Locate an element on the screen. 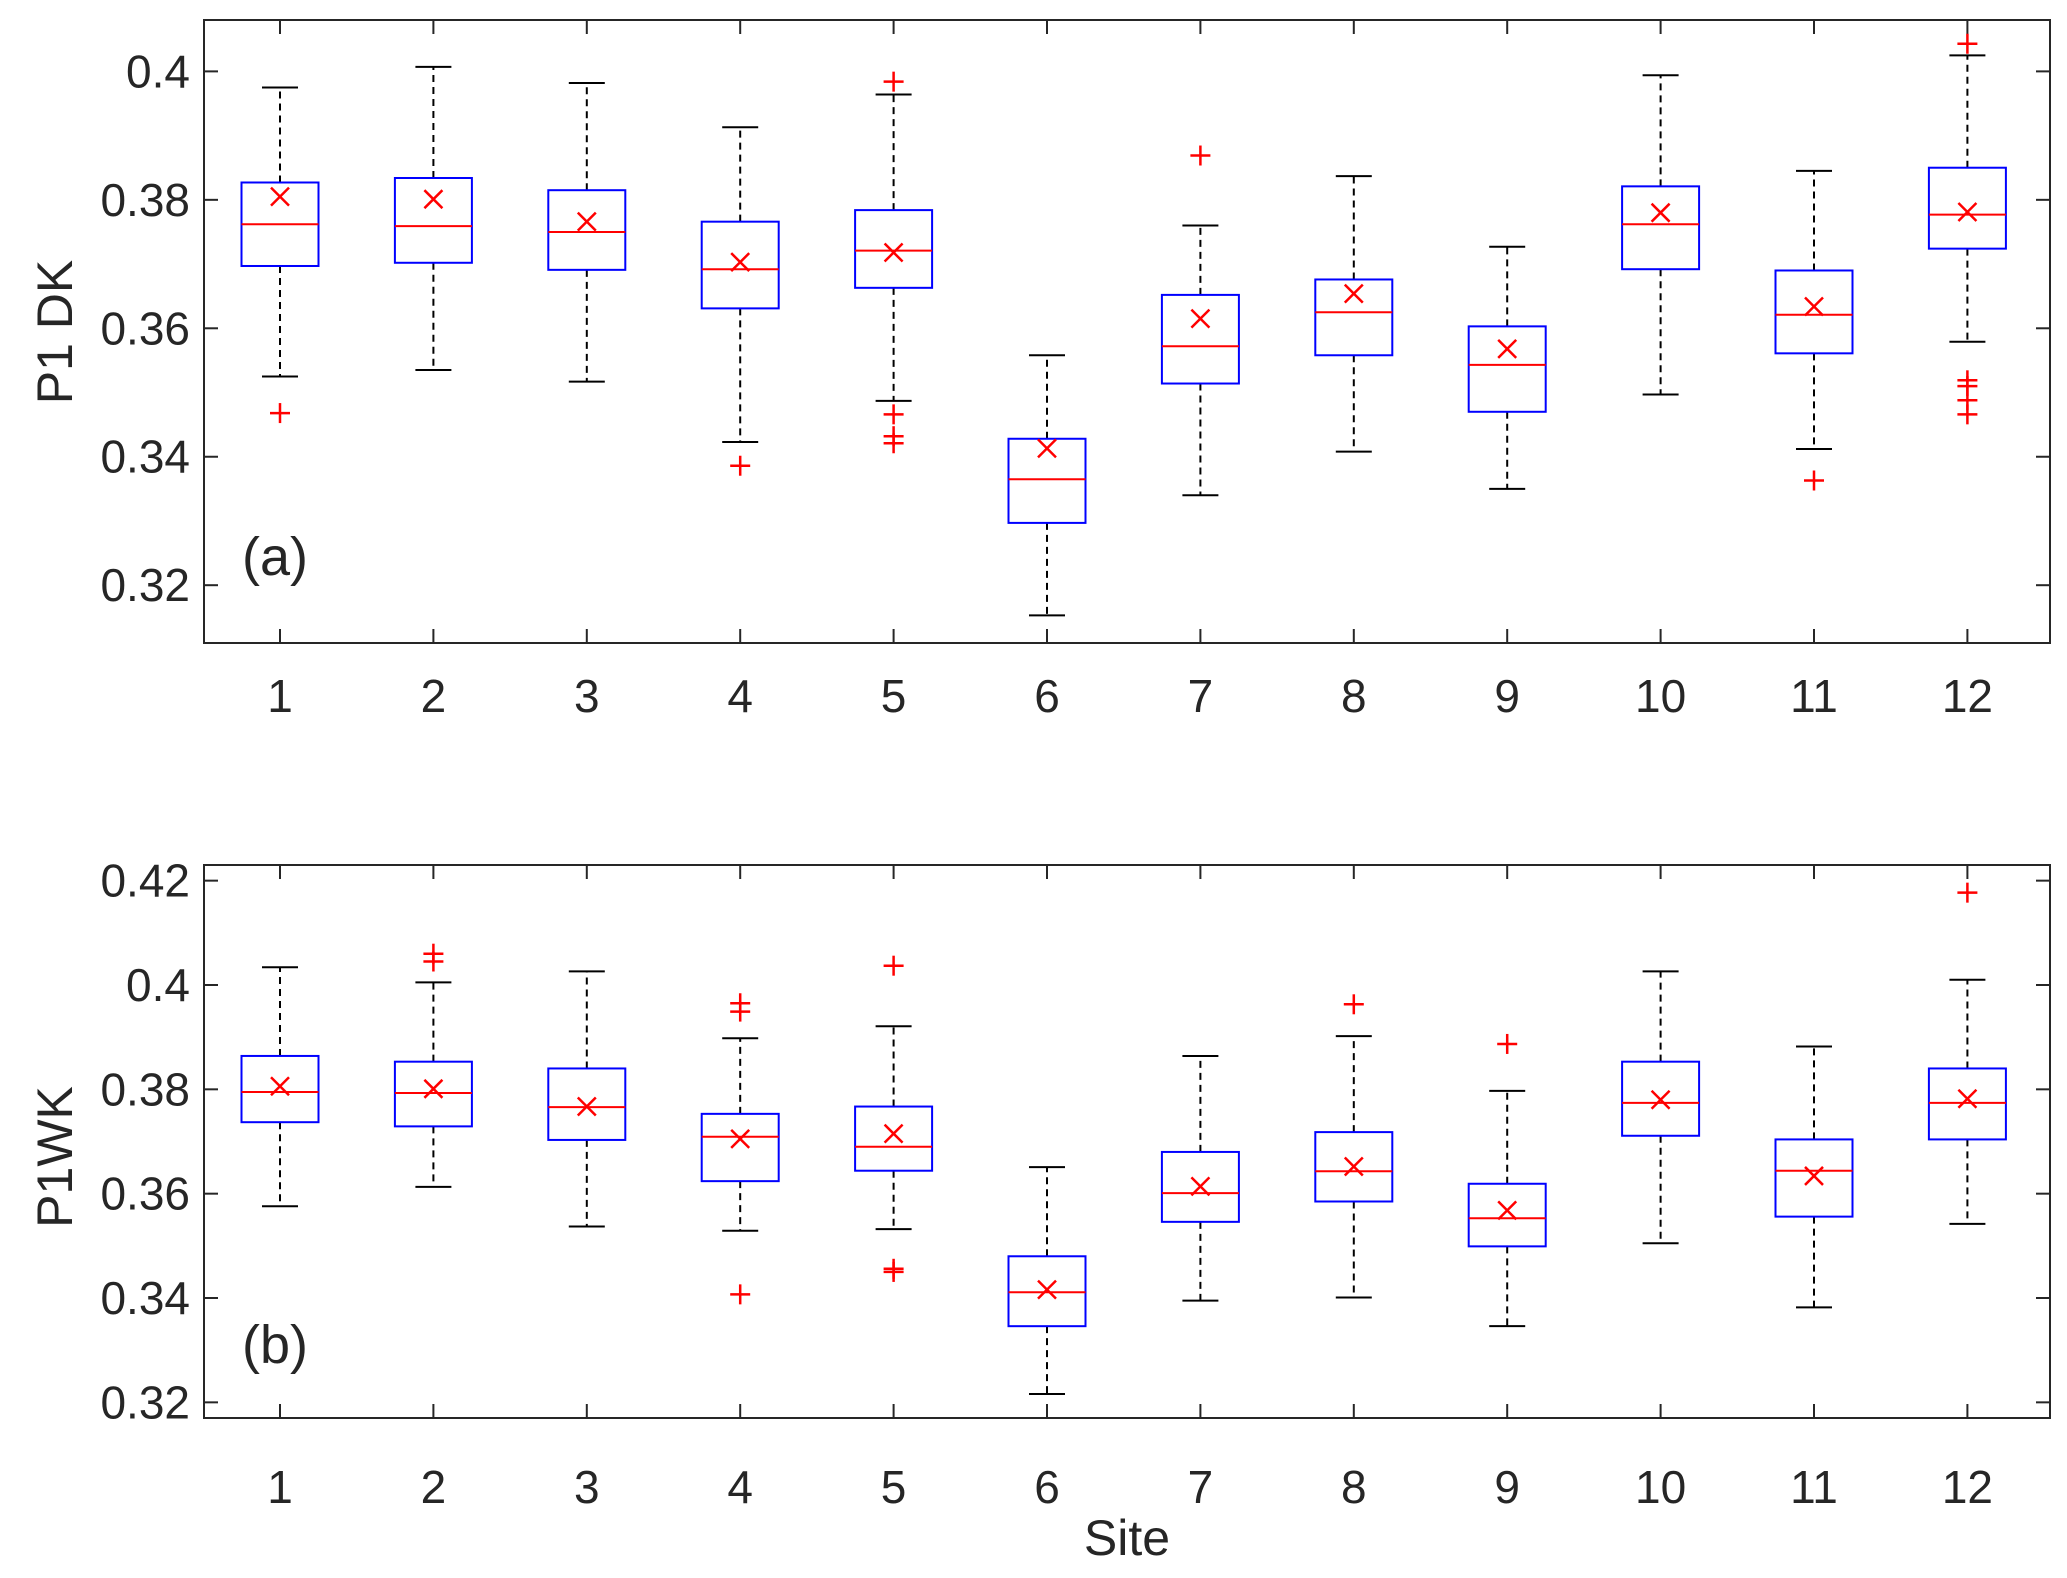 This screenshot has height=1578, width=2067. panel-b-label: (b) is located at coordinates (275, 1345).